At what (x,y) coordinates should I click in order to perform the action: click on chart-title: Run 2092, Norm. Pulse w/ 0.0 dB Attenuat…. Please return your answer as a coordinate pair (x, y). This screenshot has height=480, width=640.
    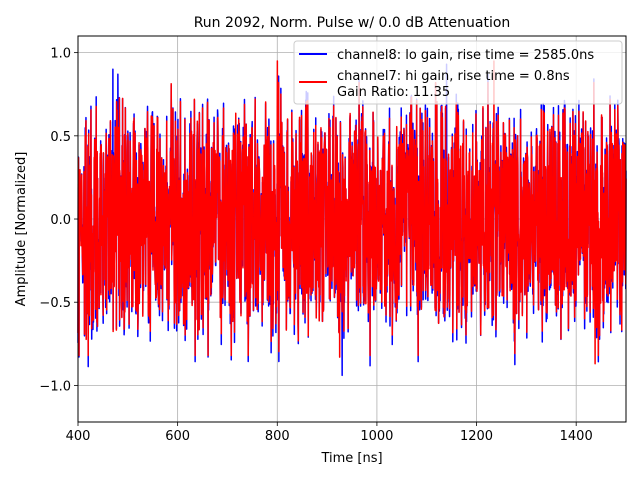
    Looking at the image, I should click on (352, 23).